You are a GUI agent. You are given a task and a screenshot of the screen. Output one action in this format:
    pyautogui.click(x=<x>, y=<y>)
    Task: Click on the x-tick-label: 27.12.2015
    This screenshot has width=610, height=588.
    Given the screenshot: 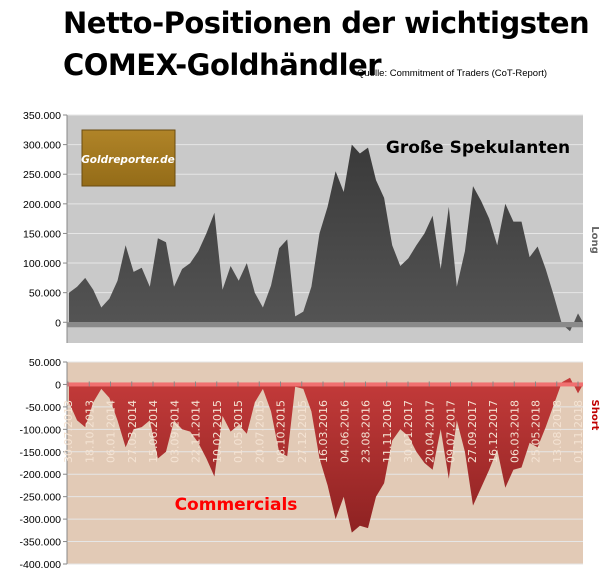 What is the action you would take?
    pyautogui.click(x=302, y=431)
    